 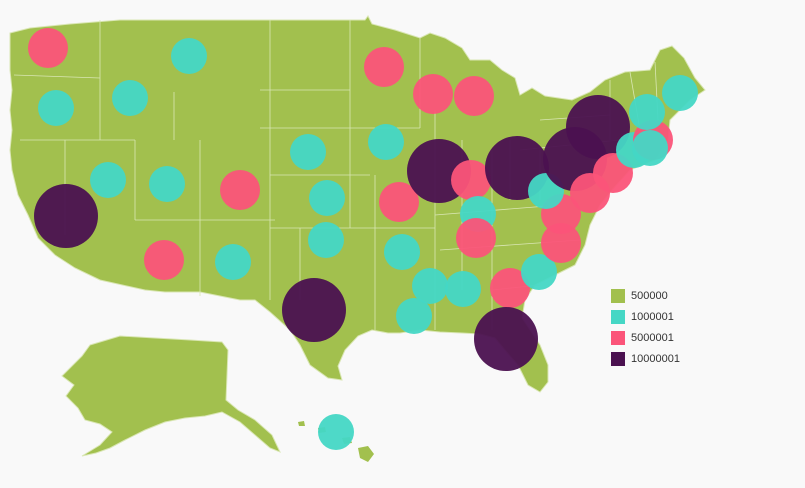 What do you see at coordinates (48, 48) in the screenshot?
I see `bubble-washington` at bounding box center [48, 48].